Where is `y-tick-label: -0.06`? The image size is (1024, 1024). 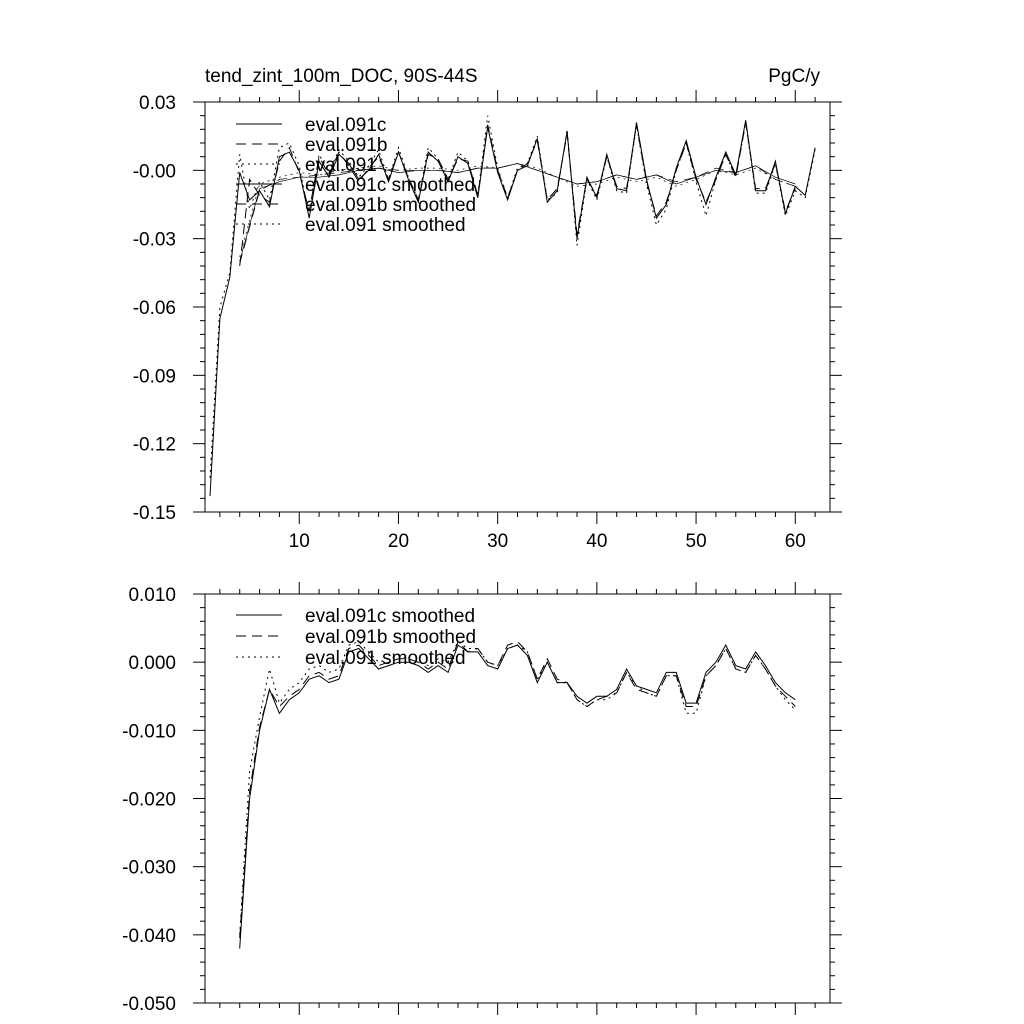 y-tick-label: -0.06 is located at coordinates (154, 308).